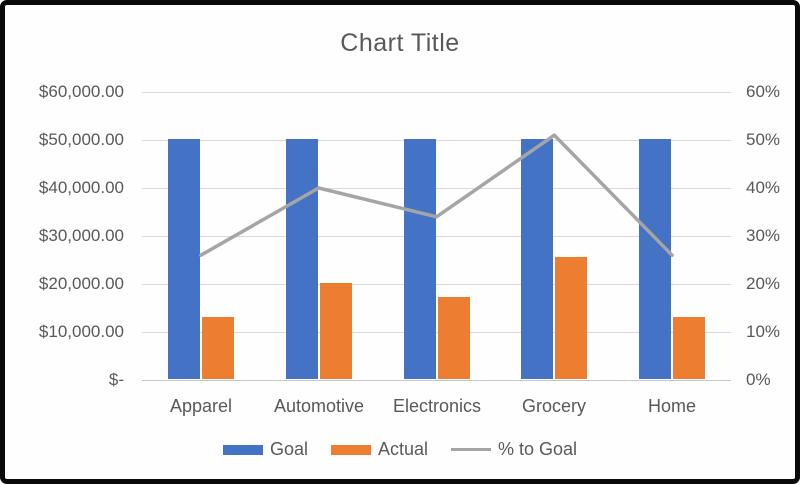  I want to click on legend-item-goal: Goal, so click(265, 449).